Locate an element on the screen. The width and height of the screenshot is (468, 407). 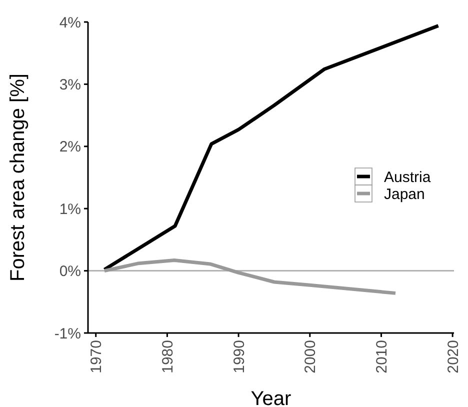
x-tick-label: 1990 is located at coordinates (239, 357).